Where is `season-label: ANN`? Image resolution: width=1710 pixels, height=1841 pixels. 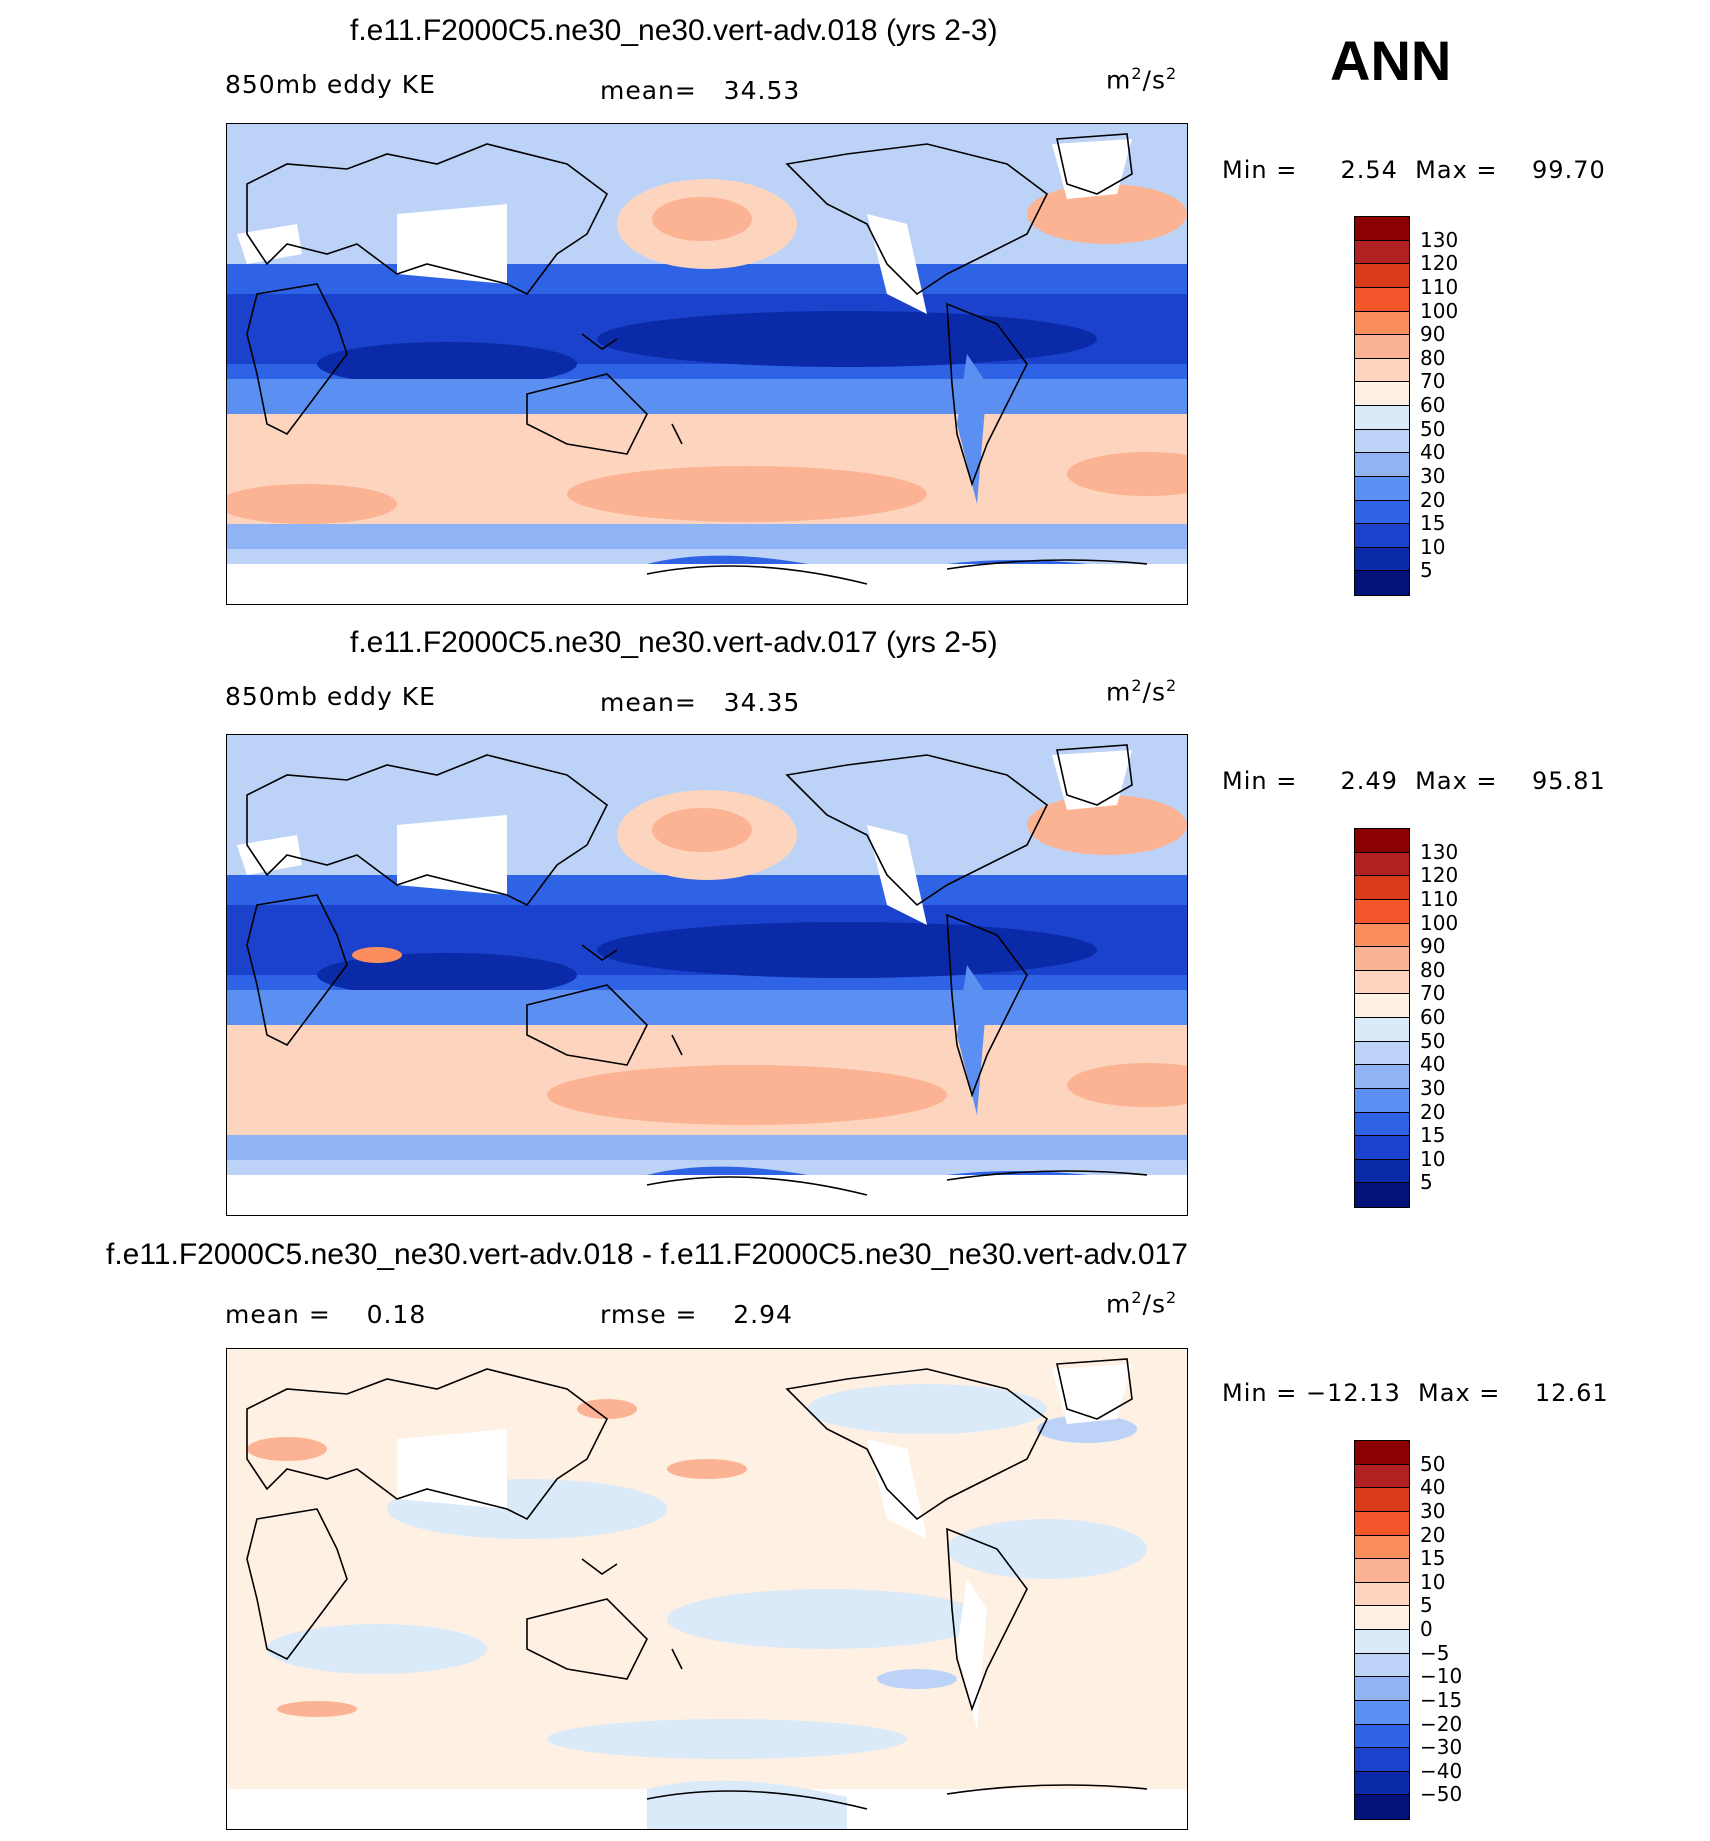 season-label: ANN is located at coordinates (1391, 60).